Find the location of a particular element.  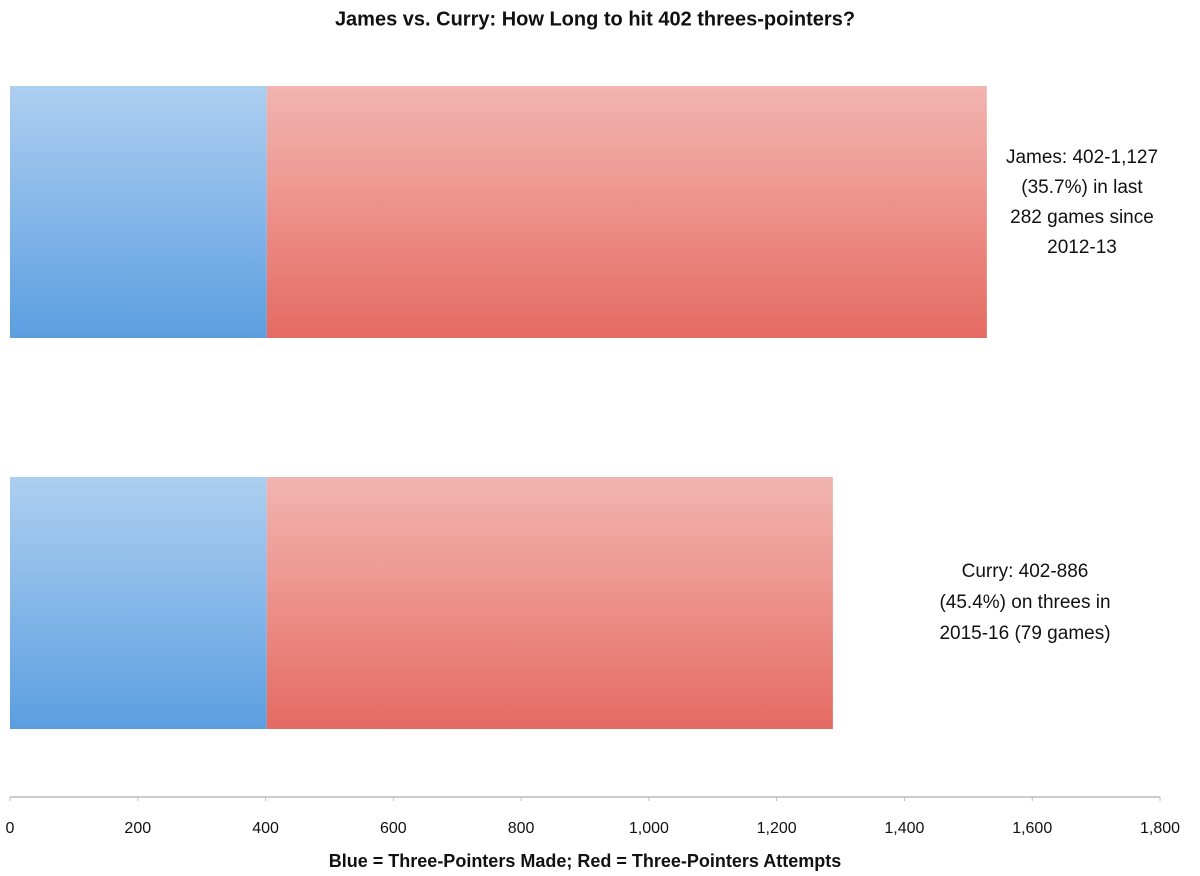

x-tick-label: 1,000 is located at coordinates (649, 828).